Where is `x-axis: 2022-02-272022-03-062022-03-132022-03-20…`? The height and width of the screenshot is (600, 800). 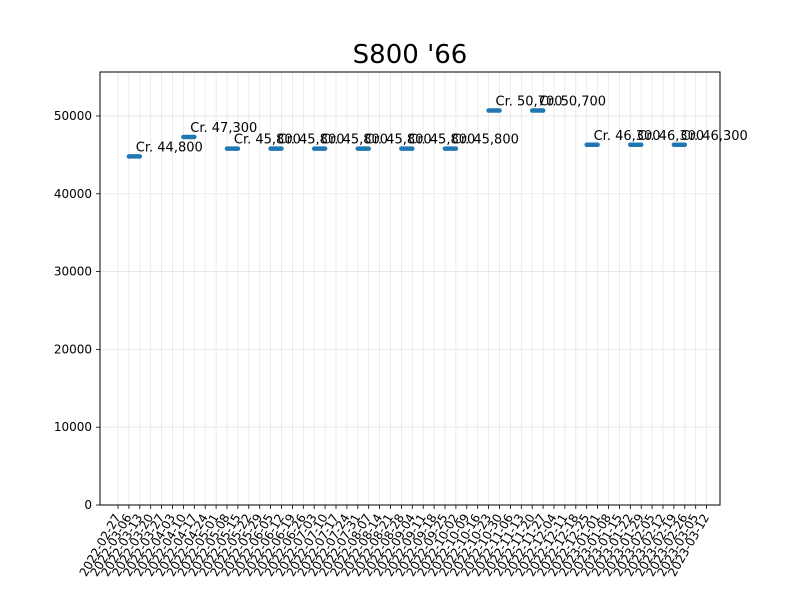
x-axis: 2022-02-272022-03-062022-03-132022-03-20… is located at coordinates (394, 542).